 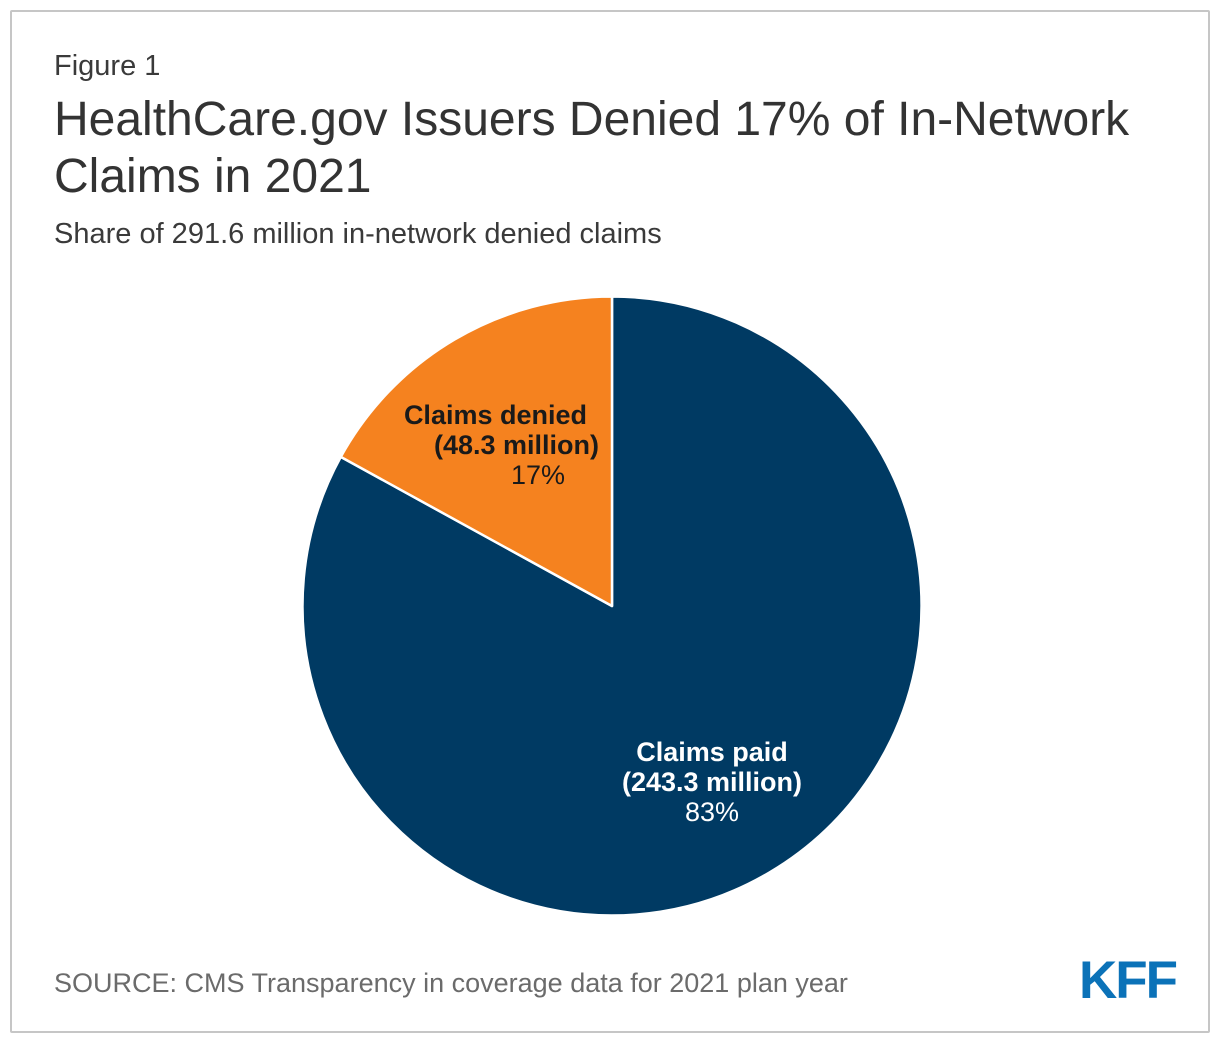 What do you see at coordinates (712, 812) in the screenshot?
I see `claims-paid-percent: 83%` at bounding box center [712, 812].